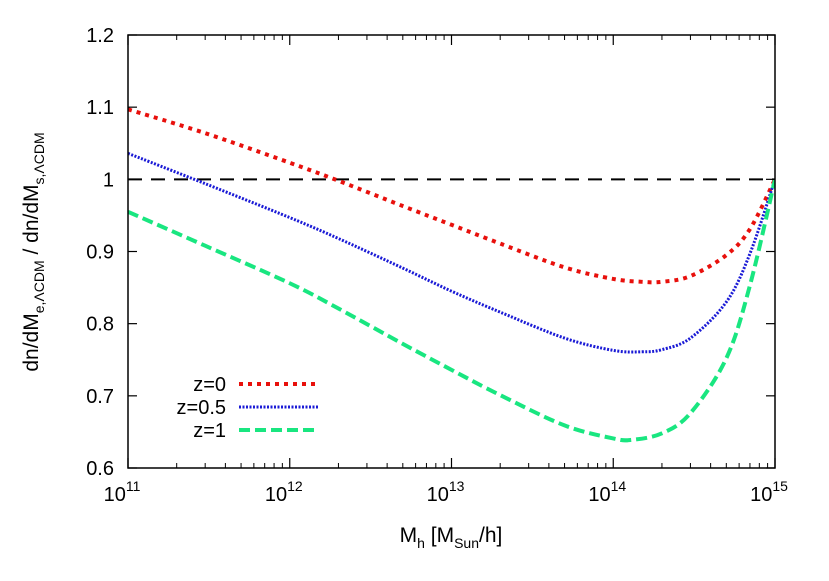 The image size is (829, 581). Describe the element at coordinates (780, 486) in the screenshot. I see `x-tick-exponent: 15` at that location.